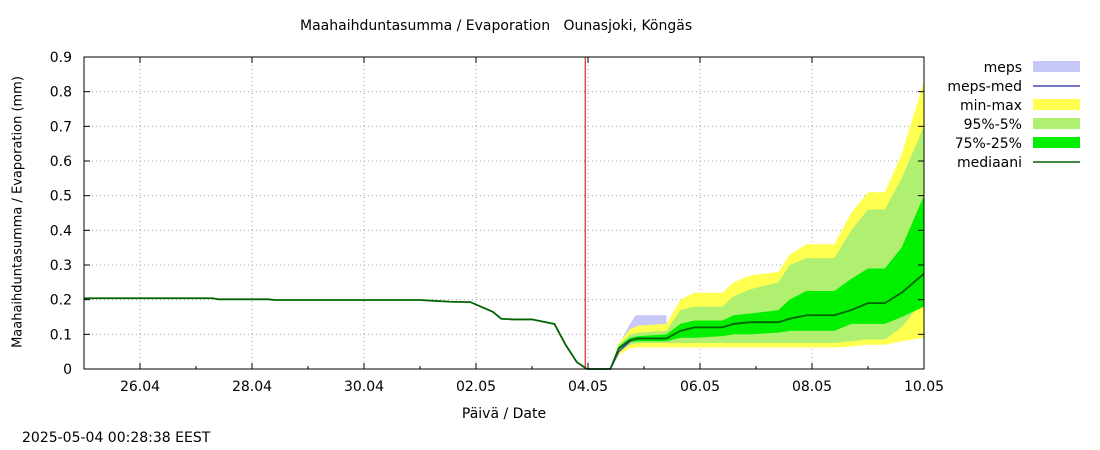 This screenshot has width=1100, height=450. Describe the element at coordinates (61, 197) in the screenshot. I see `y-tick-label: 0.5` at that location.